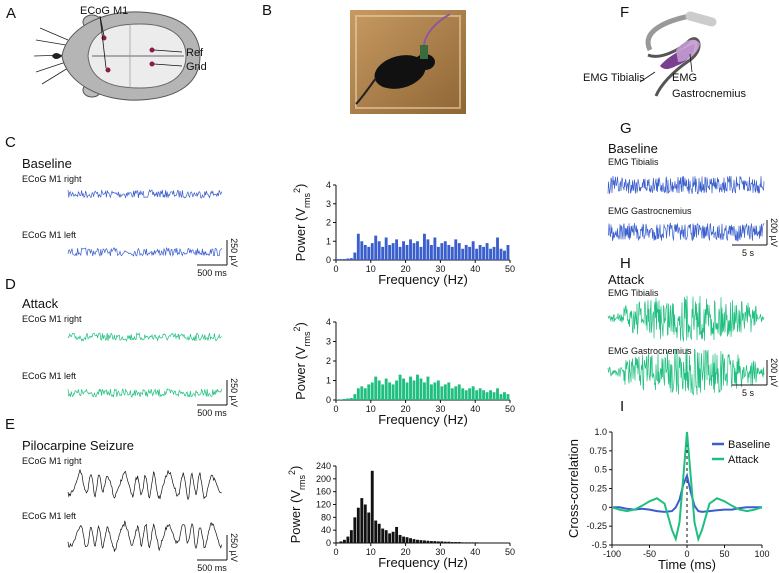 The image size is (779, 573). What do you see at coordinates (596, 526) in the screenshot?
I see `y-tick-label: -0.25` at bounding box center [596, 526].